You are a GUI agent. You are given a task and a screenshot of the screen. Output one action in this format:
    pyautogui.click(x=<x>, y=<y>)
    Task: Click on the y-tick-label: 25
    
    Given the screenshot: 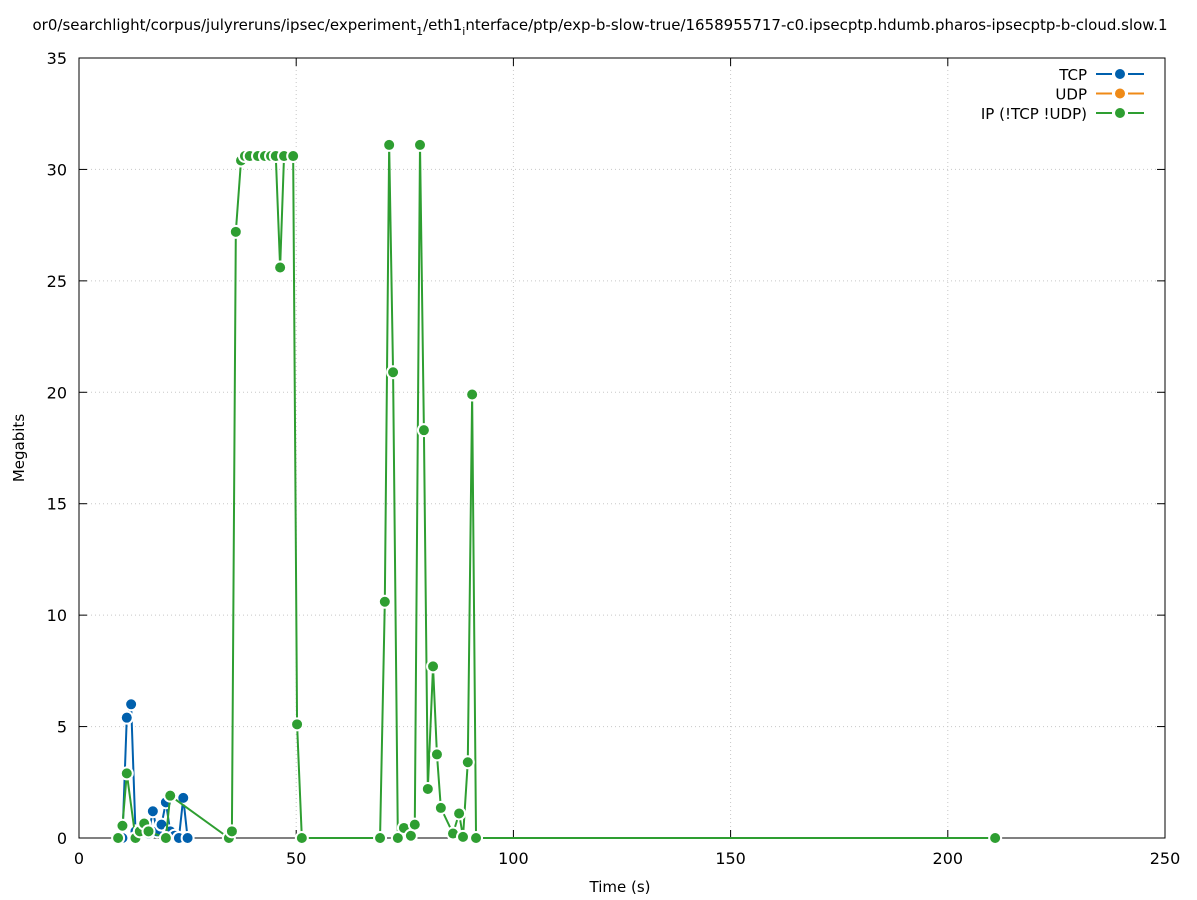 What is the action you would take?
    pyautogui.click(x=57, y=281)
    